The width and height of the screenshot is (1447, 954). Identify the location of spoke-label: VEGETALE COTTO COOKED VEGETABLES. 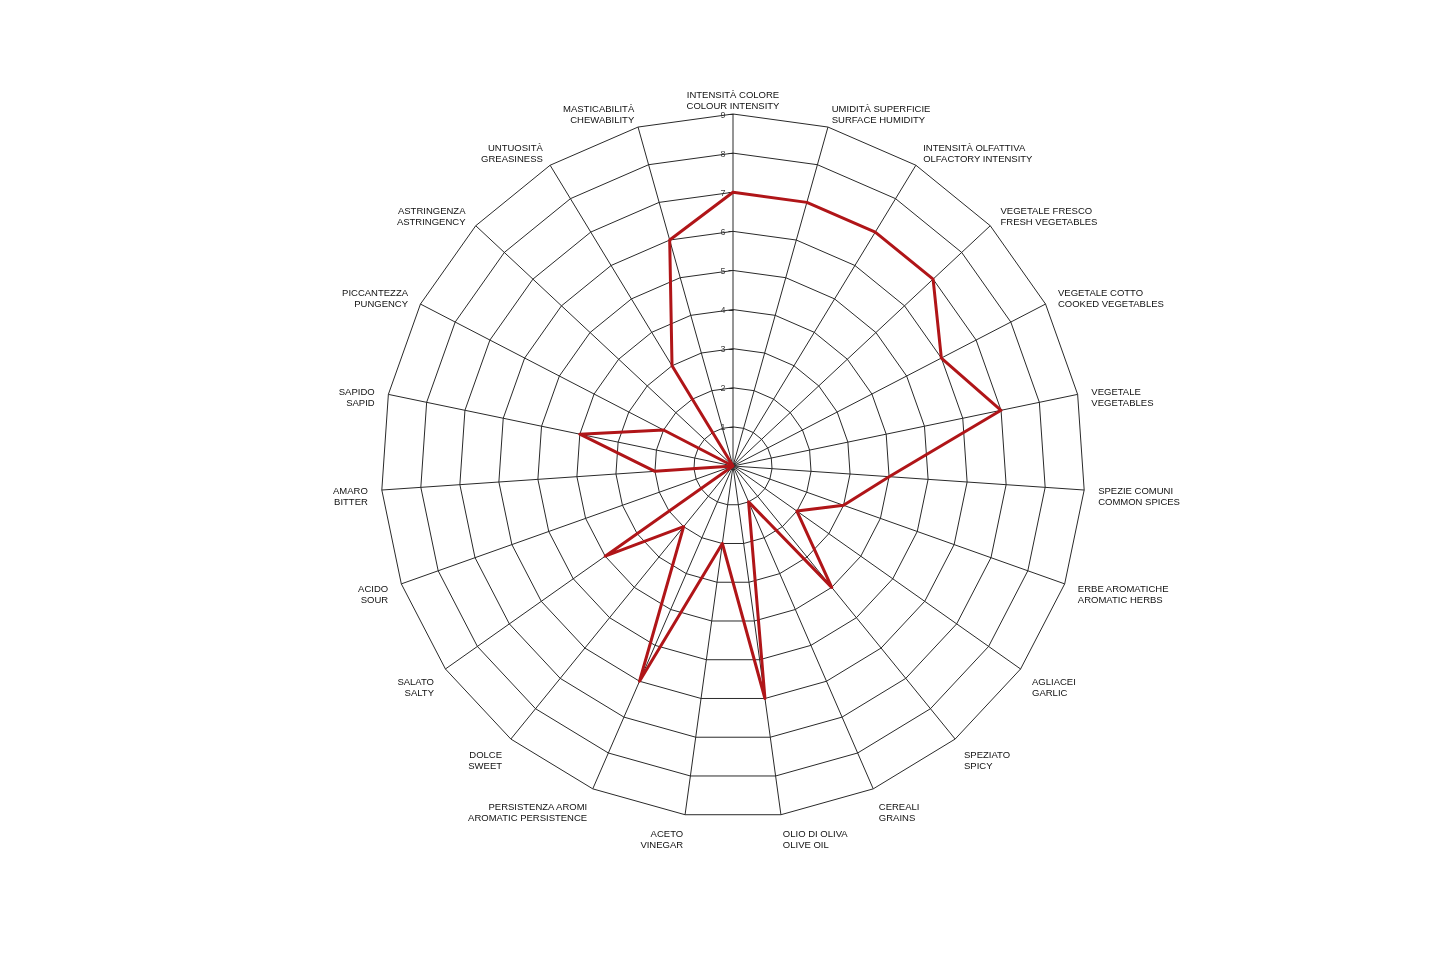
(1110, 297).